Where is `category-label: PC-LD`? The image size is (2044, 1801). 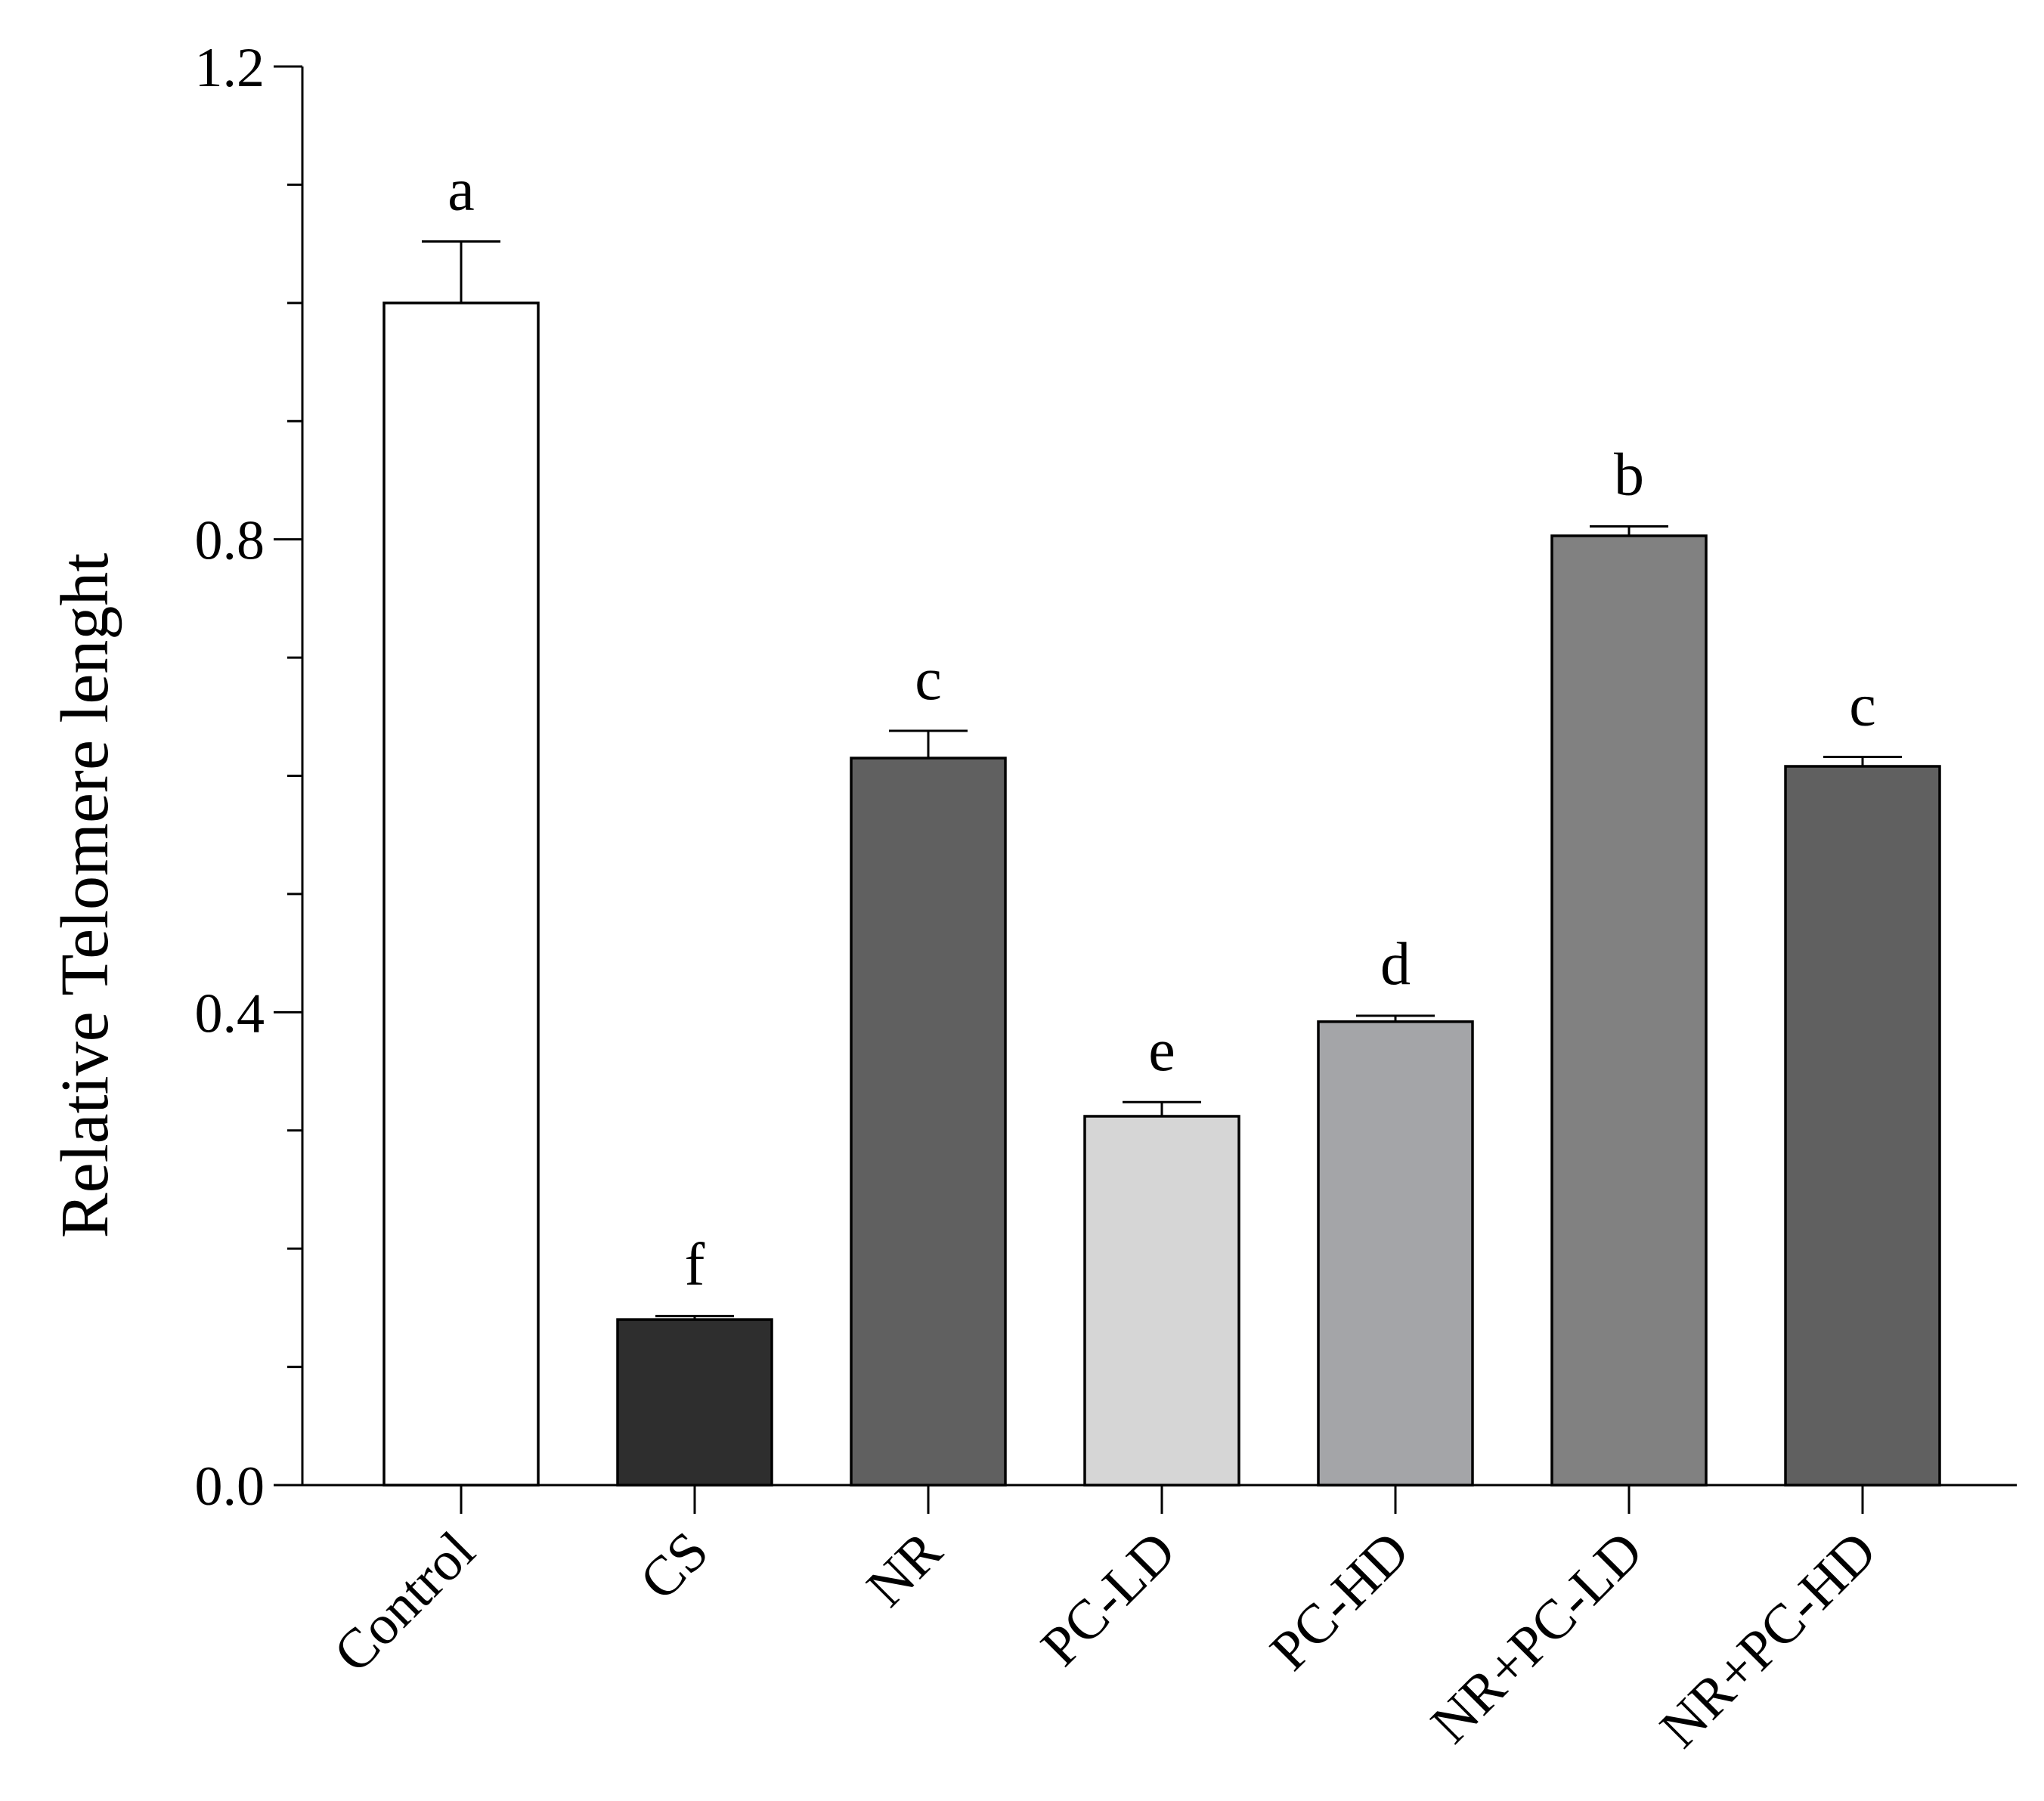
category-label: PC-LD is located at coordinates (1109, 1599).